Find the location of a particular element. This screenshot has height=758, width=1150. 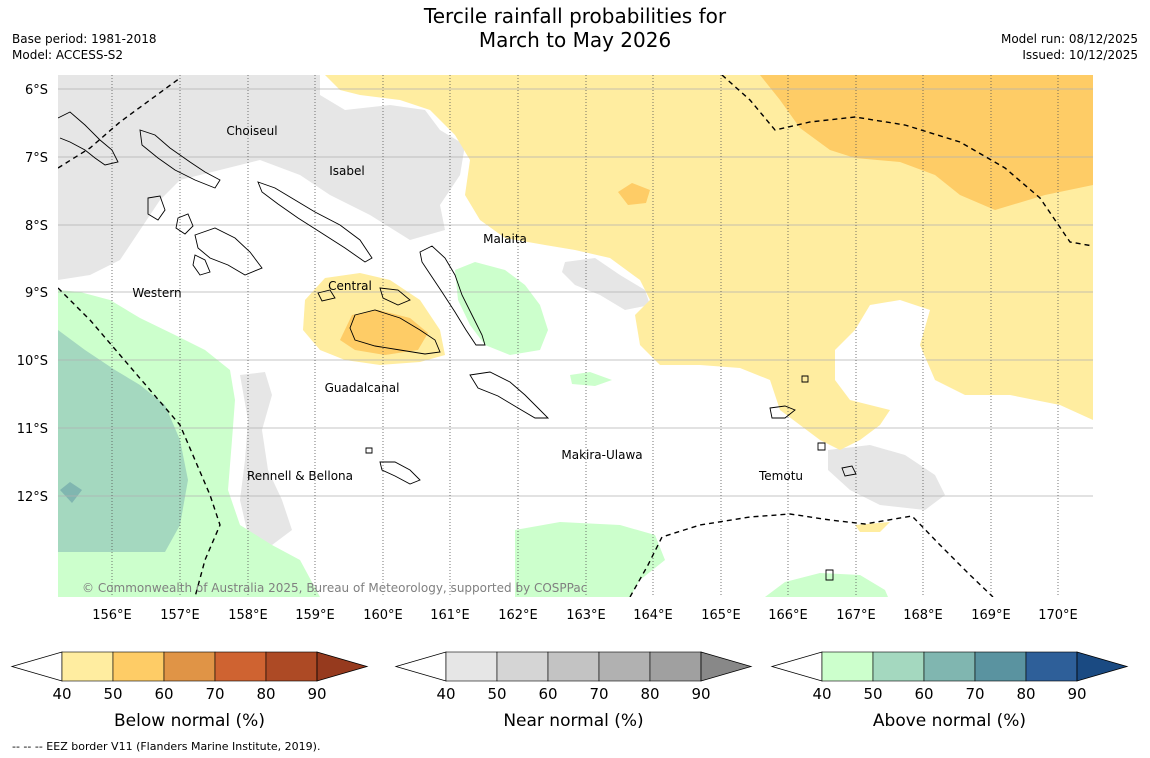

title-line-2: March to May 2026 is located at coordinates (575, 40).